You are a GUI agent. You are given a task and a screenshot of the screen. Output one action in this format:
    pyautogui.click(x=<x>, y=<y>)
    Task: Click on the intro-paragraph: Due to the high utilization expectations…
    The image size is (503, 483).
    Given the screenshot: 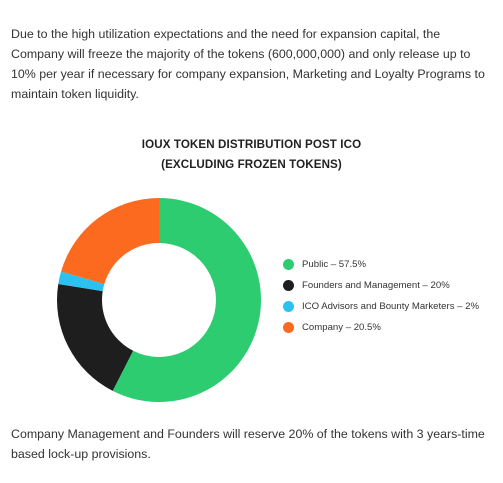 What is the action you would take?
    pyautogui.click(x=248, y=64)
    